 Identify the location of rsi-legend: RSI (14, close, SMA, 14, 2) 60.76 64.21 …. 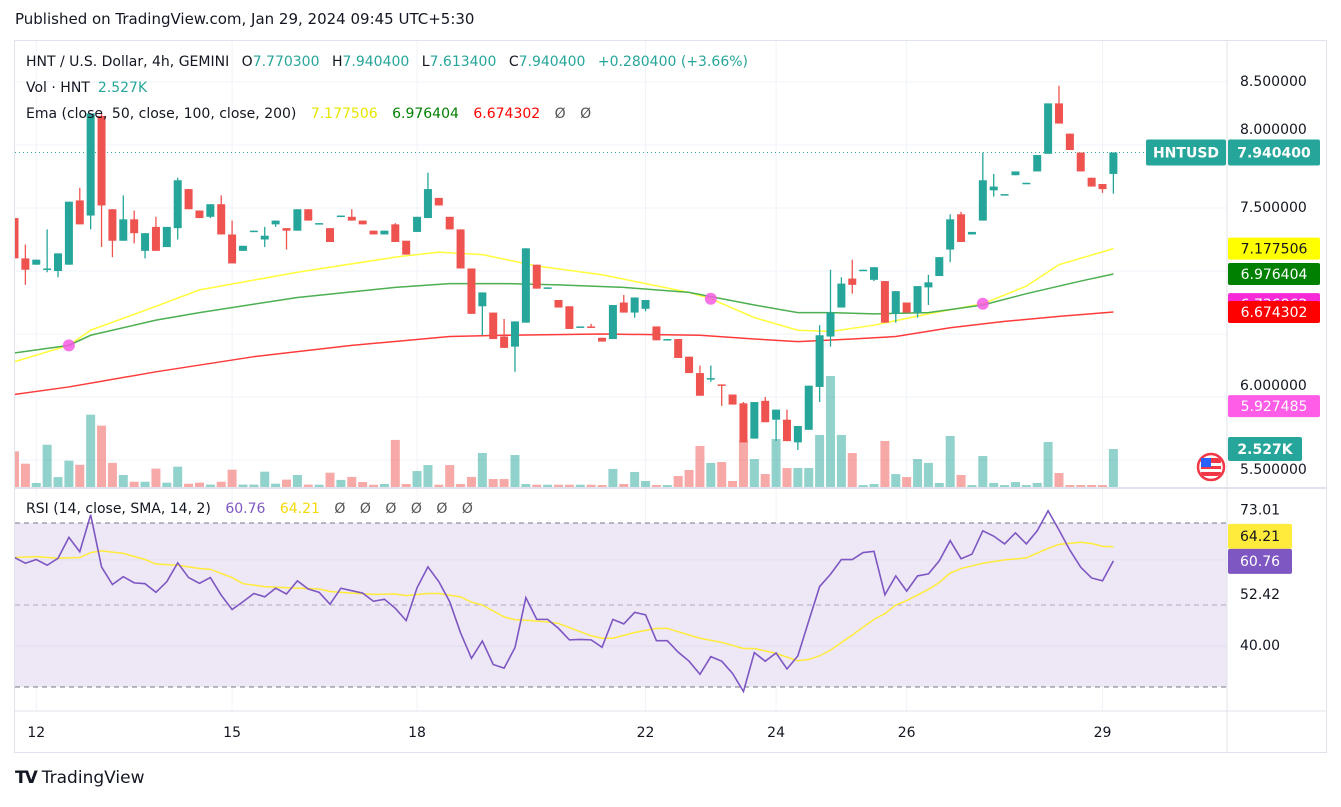
(249, 509).